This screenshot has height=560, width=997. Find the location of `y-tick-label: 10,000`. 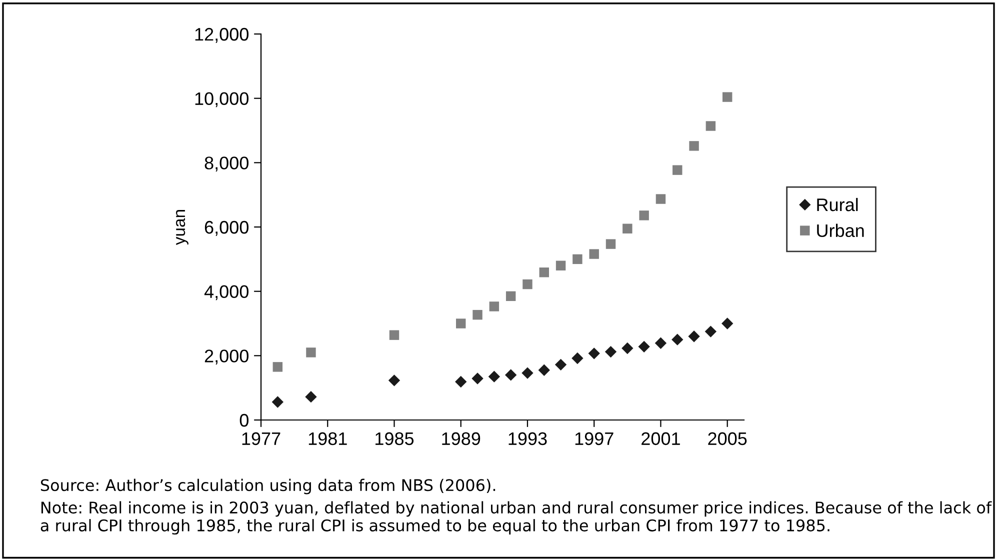

y-tick-label: 10,000 is located at coordinates (221, 100).